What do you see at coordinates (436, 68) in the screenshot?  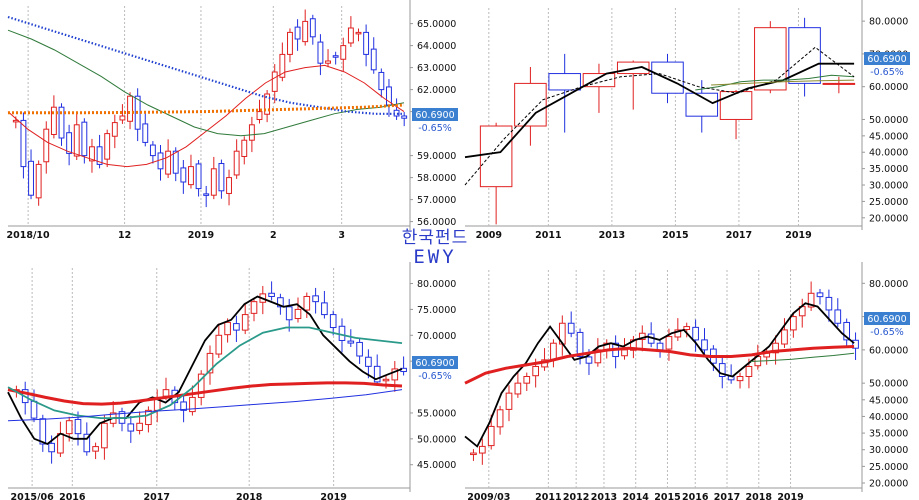 I see `y-tick-label: 63.0000` at bounding box center [436, 68].